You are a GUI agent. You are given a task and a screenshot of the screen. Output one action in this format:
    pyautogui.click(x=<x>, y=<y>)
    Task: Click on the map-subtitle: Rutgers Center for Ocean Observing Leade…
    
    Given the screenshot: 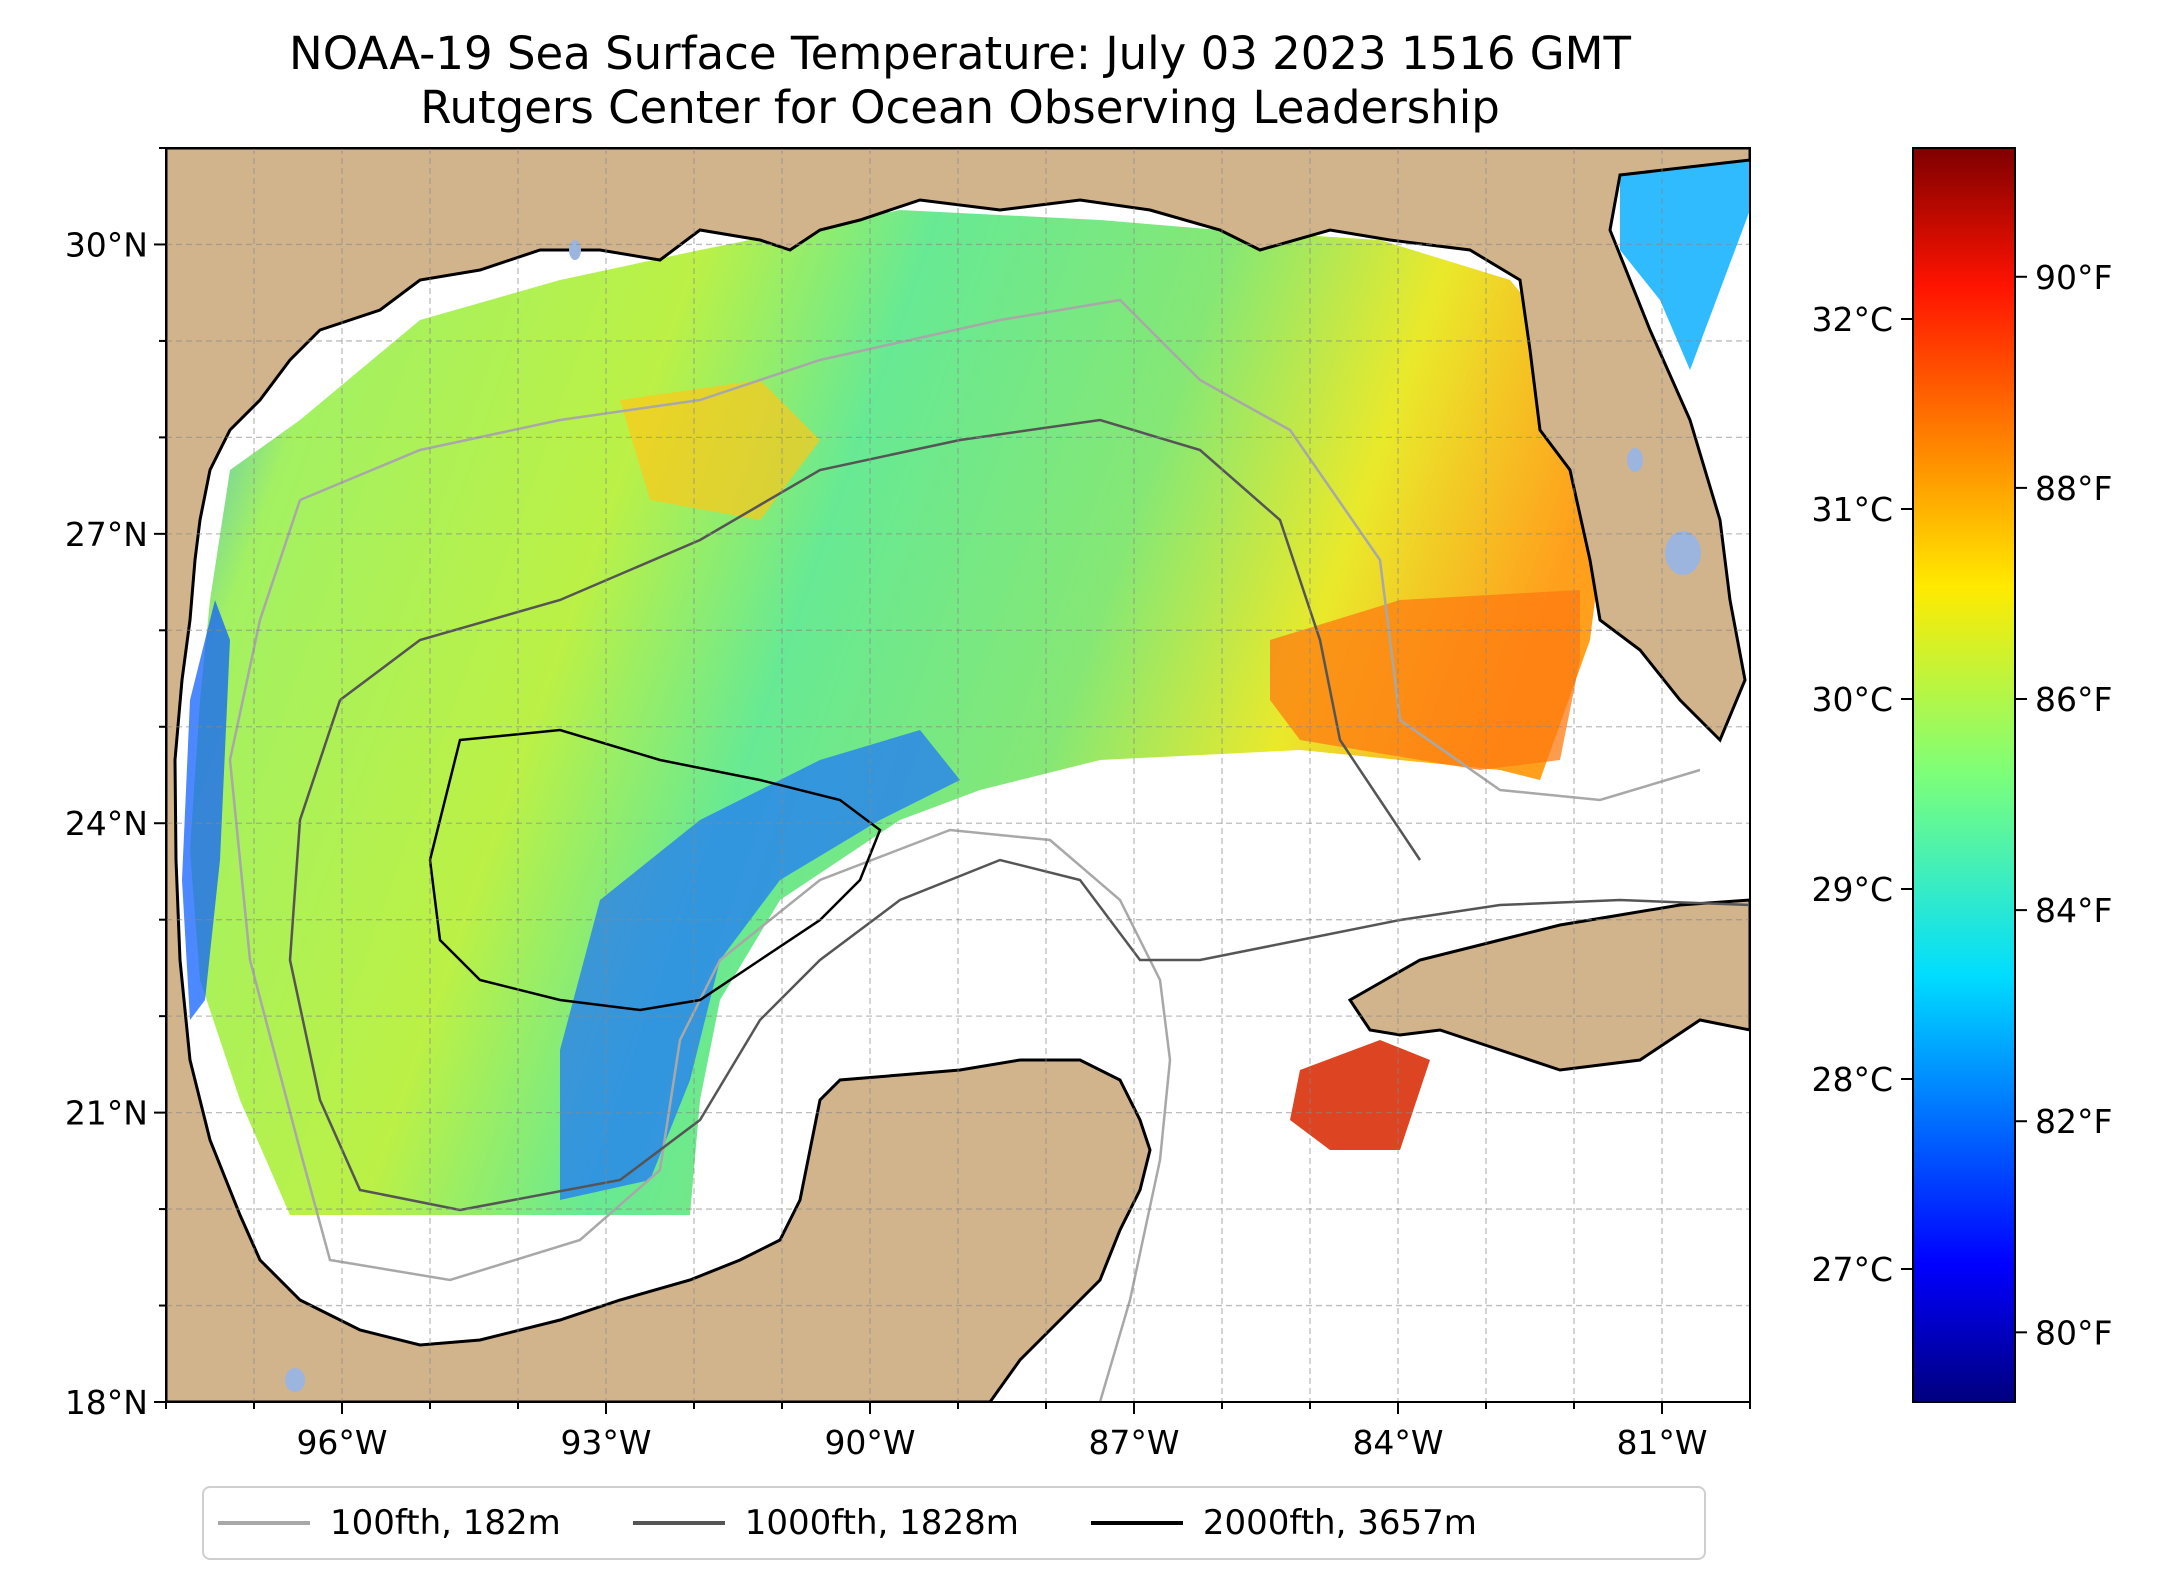 What is the action you would take?
    pyautogui.click(x=960, y=107)
    